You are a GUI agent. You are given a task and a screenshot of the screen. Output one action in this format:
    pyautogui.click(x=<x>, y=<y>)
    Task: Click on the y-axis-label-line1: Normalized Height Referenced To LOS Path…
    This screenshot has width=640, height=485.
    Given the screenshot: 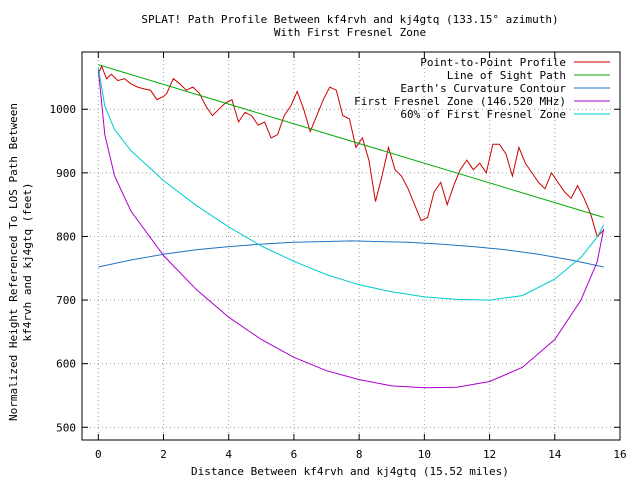 What is the action you would take?
    pyautogui.click(x=13, y=262)
    